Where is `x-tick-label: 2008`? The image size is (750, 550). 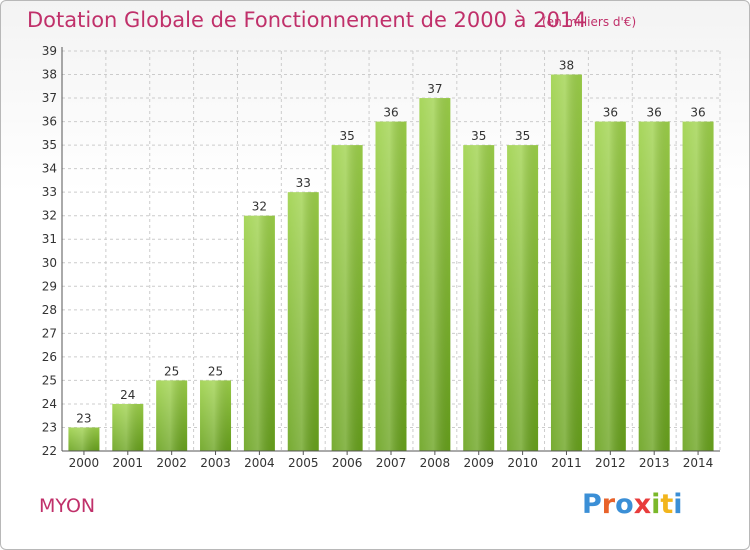
x-tick-label: 2008 is located at coordinates (435, 463).